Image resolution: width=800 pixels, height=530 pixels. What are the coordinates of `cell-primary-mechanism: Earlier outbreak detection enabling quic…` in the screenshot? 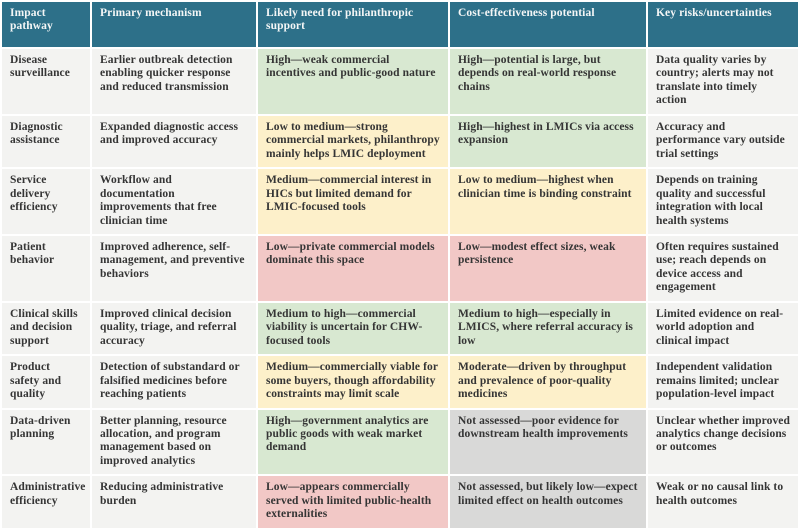 It's located at (174, 81).